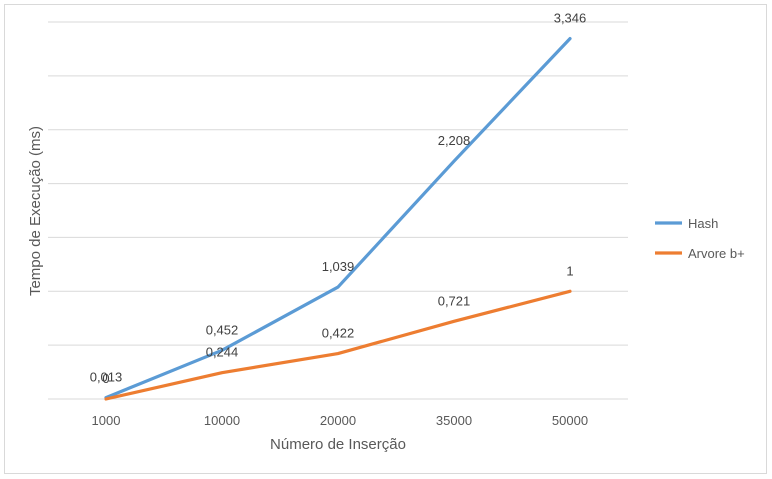  I want to click on x-tick-label: 10000, so click(222, 420).